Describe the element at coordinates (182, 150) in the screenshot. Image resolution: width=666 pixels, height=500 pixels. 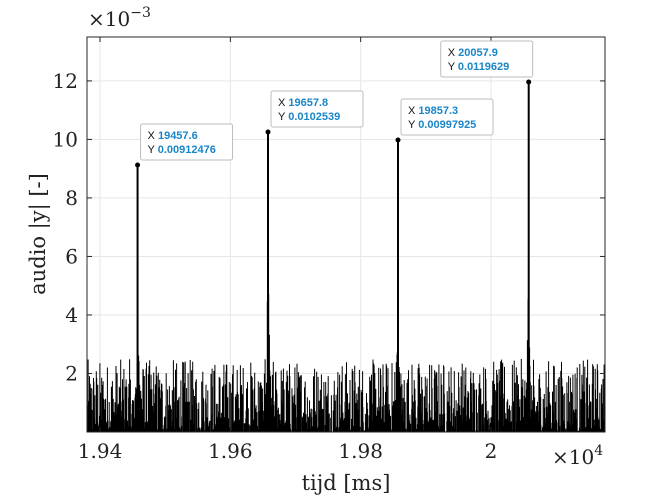
I see `datatip-y: Y 0.00912476` at that location.